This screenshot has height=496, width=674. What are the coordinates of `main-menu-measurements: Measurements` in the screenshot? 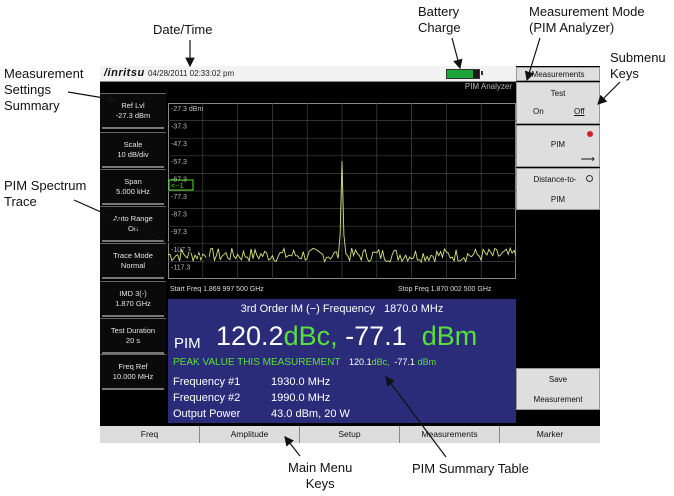 It's located at (450, 434).